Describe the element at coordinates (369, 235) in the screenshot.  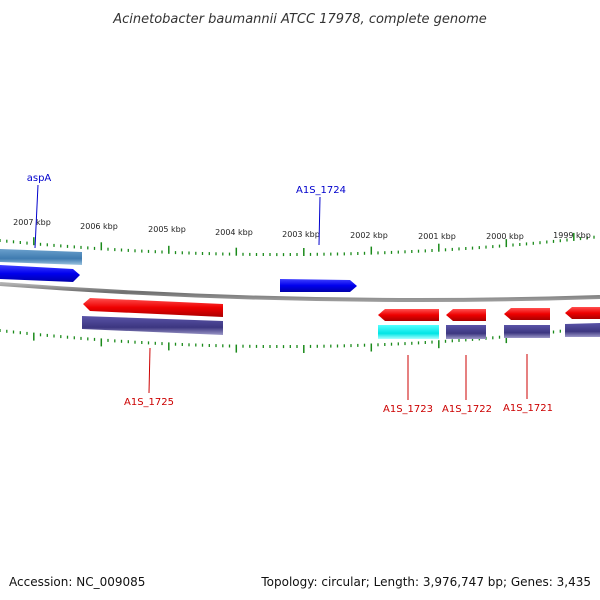
I see `scale-label: 2002 kbp` at that location.